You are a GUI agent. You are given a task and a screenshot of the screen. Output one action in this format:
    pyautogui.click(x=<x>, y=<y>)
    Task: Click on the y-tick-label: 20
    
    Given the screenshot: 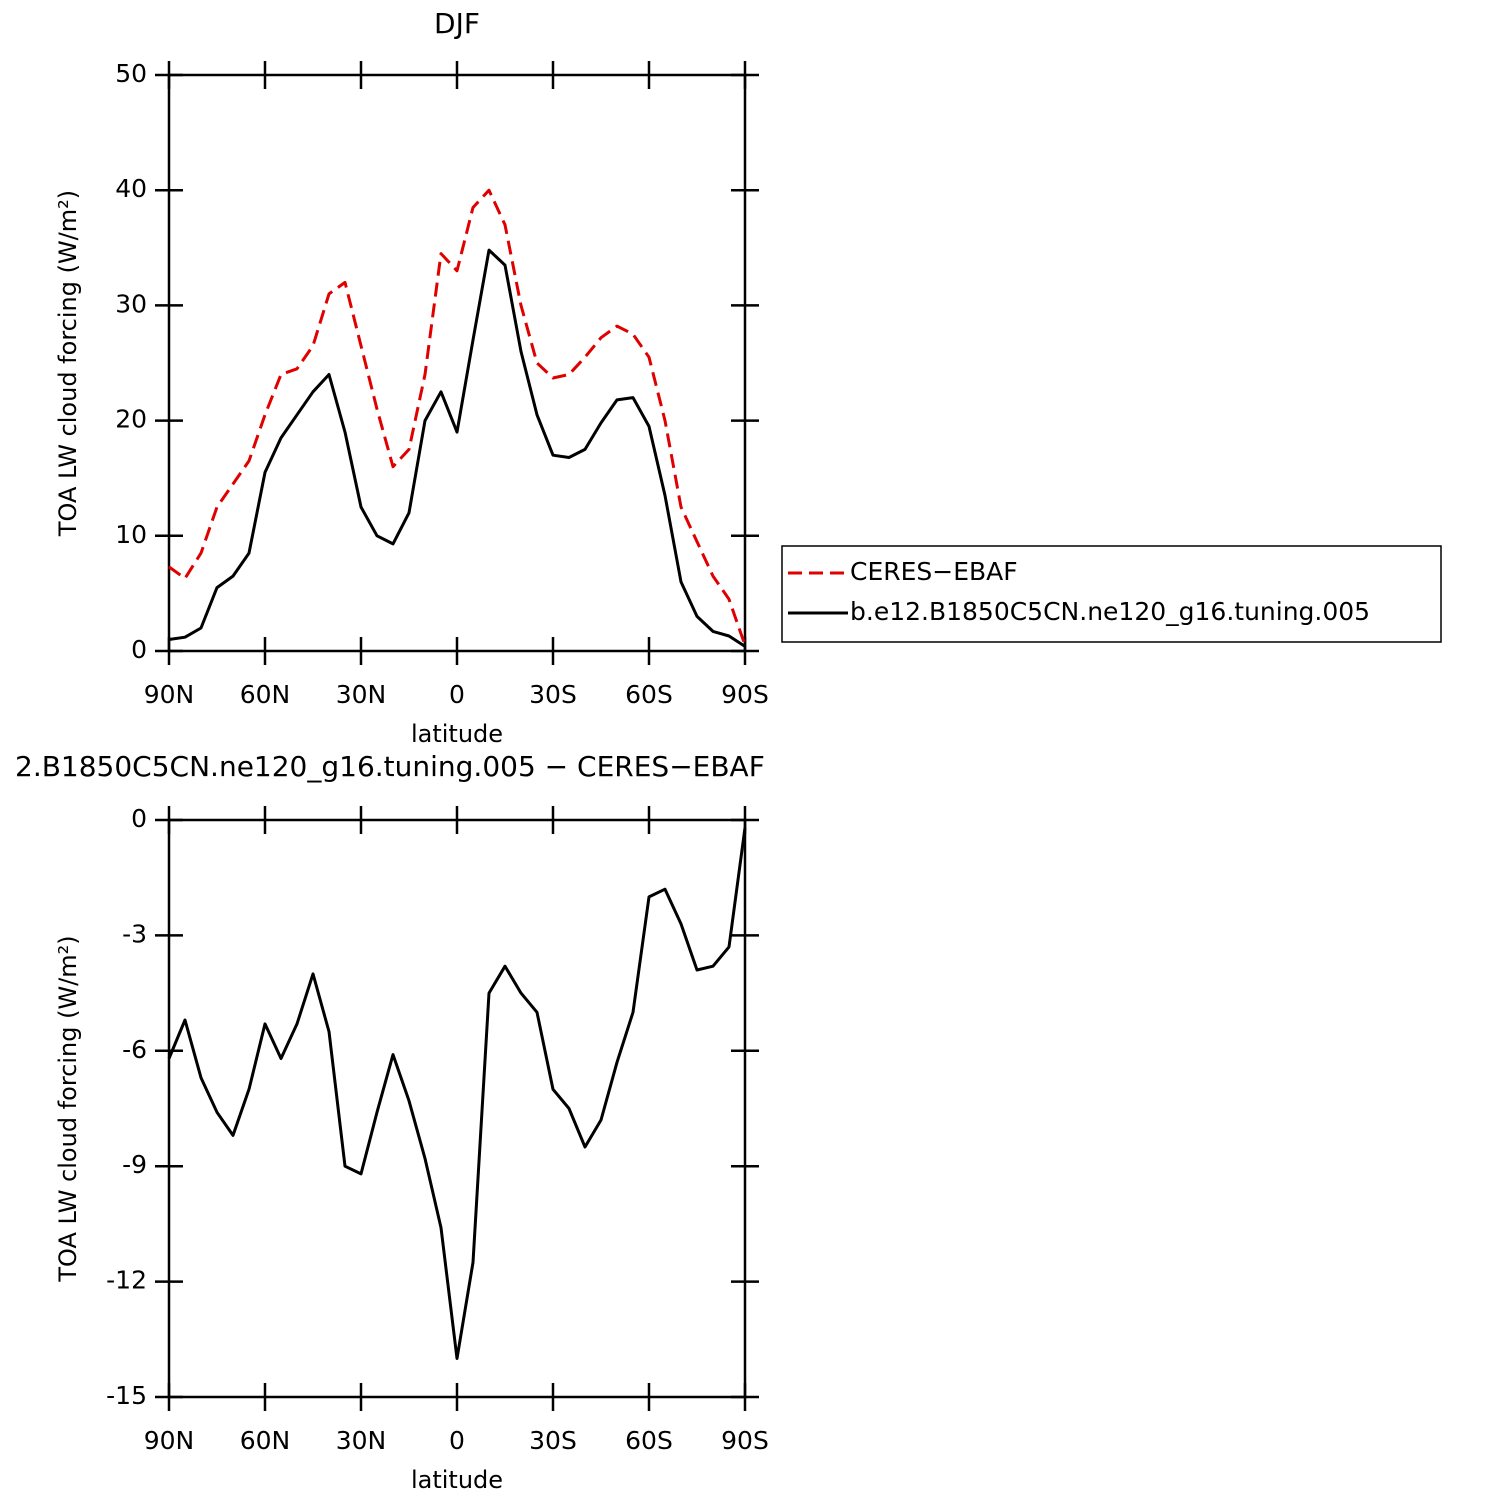 What is the action you would take?
    pyautogui.click(x=131, y=419)
    